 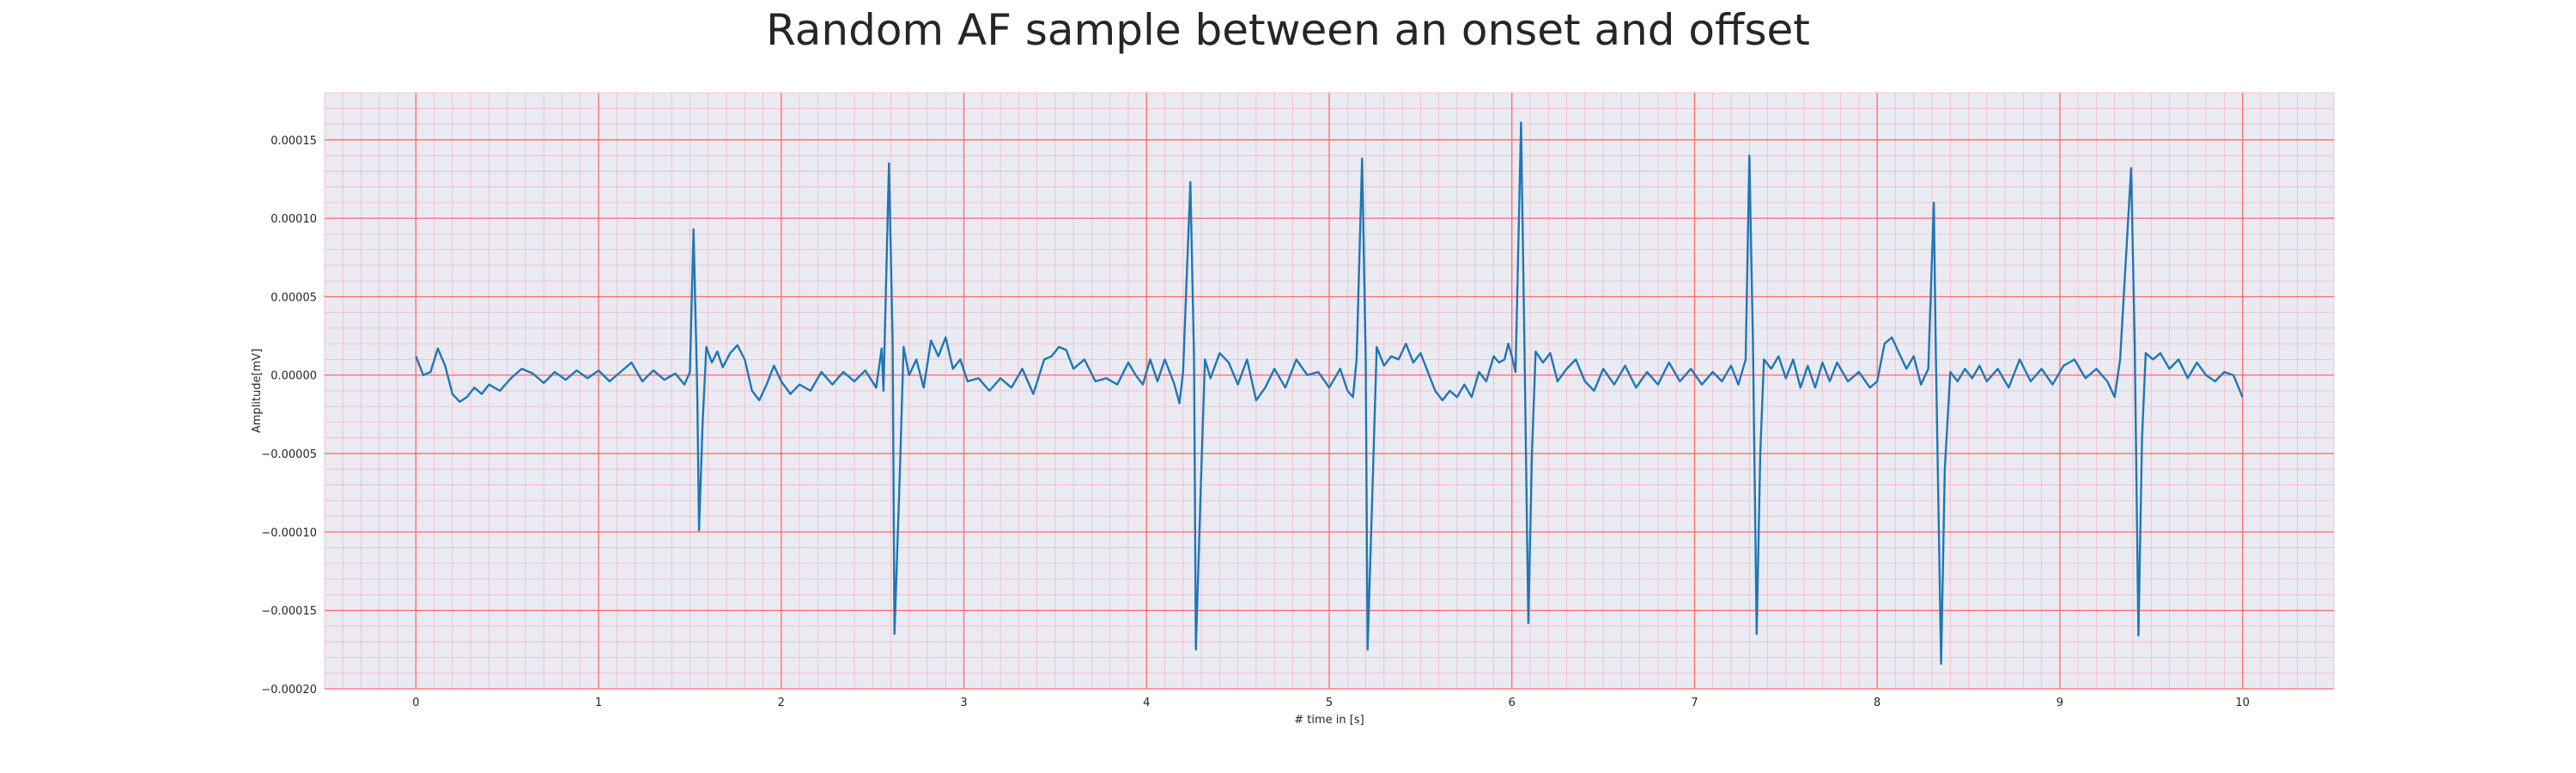 What do you see at coordinates (289, 690) in the screenshot?
I see `y-tick-label: −0.00020` at bounding box center [289, 690].